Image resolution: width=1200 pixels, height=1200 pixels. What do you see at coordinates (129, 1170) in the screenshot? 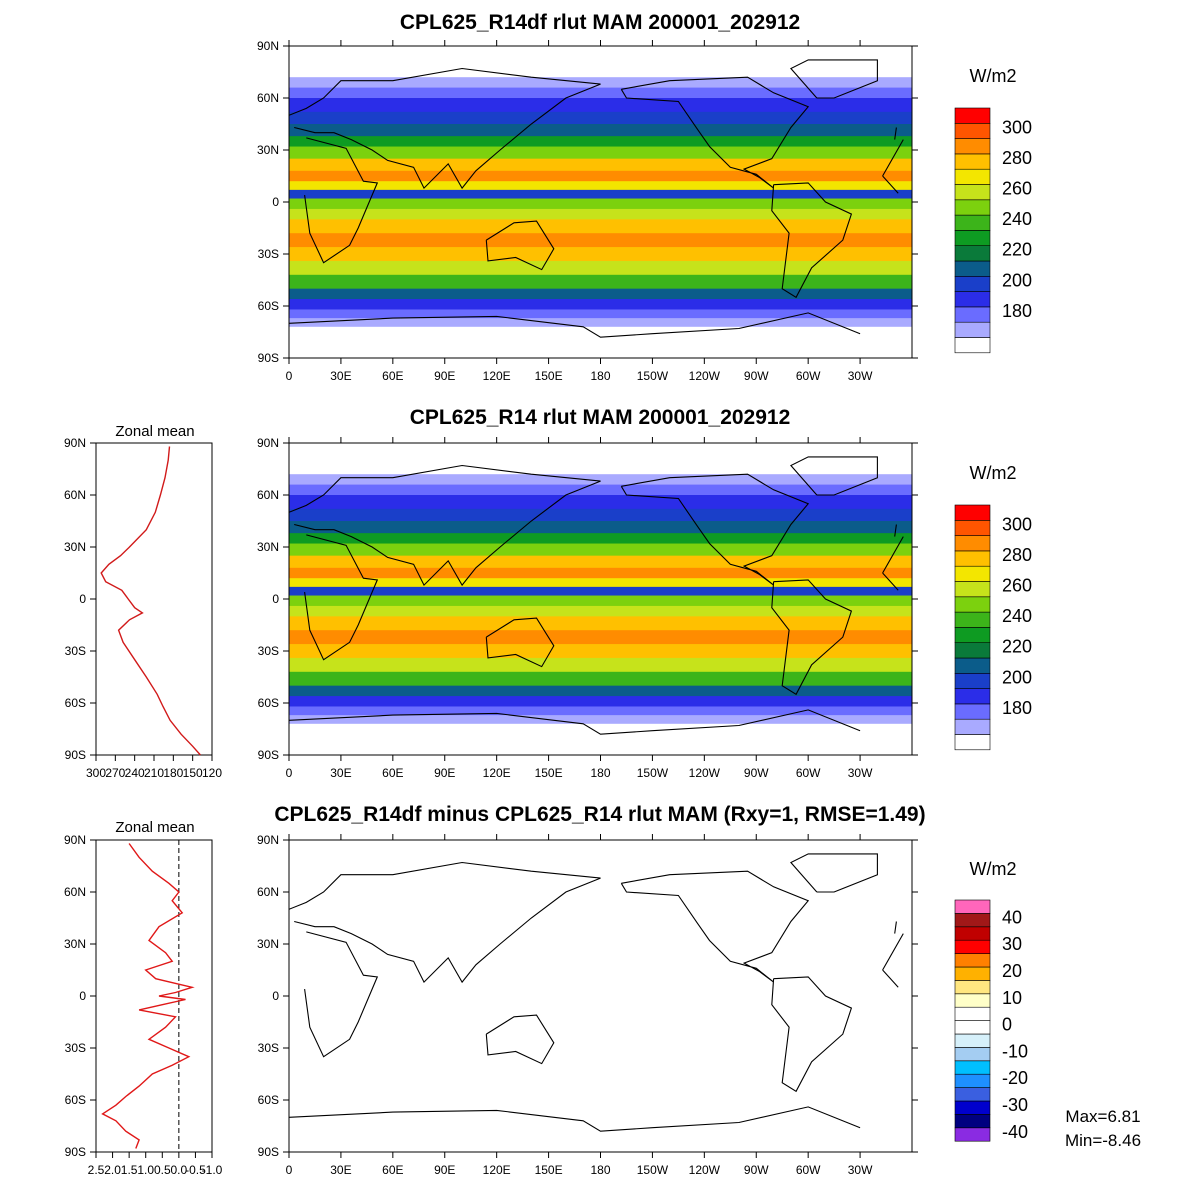
I see `zonal-x-label: 1.5` at bounding box center [129, 1170].